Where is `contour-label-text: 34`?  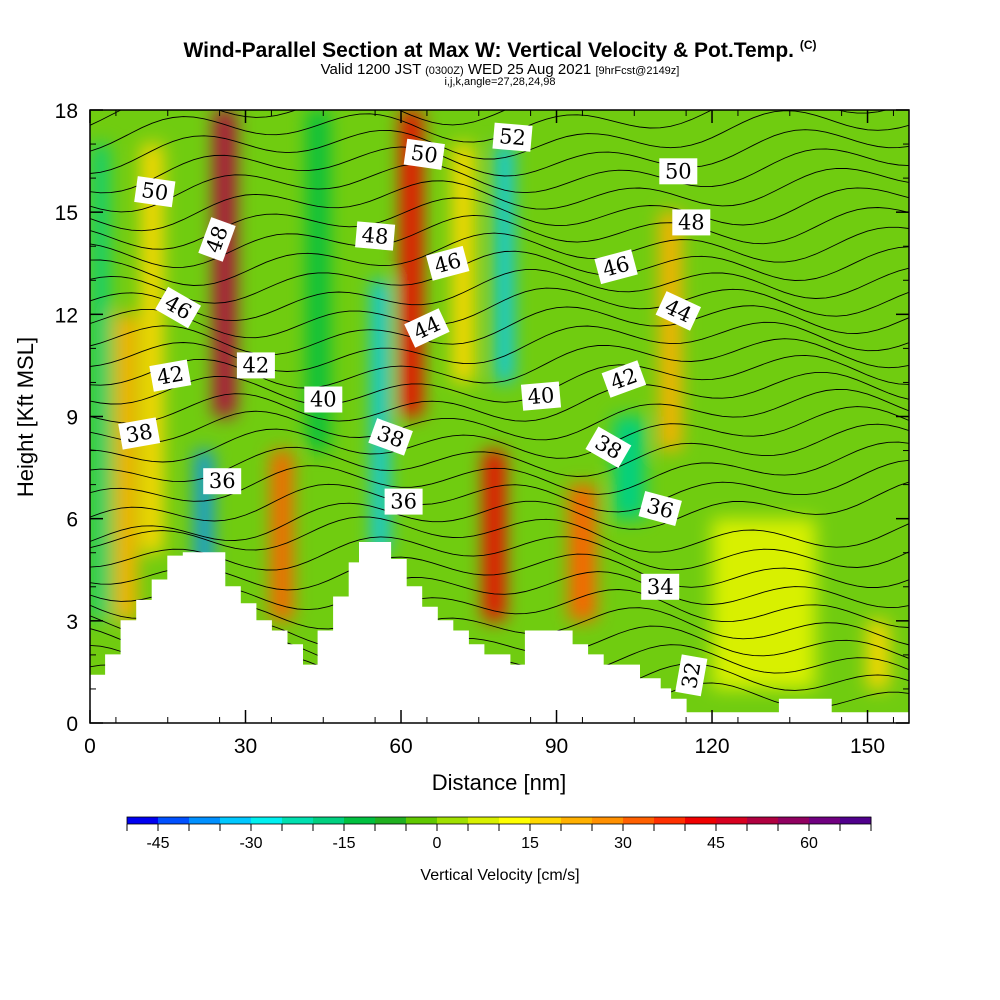 contour-label-text: 34 is located at coordinates (660, 587).